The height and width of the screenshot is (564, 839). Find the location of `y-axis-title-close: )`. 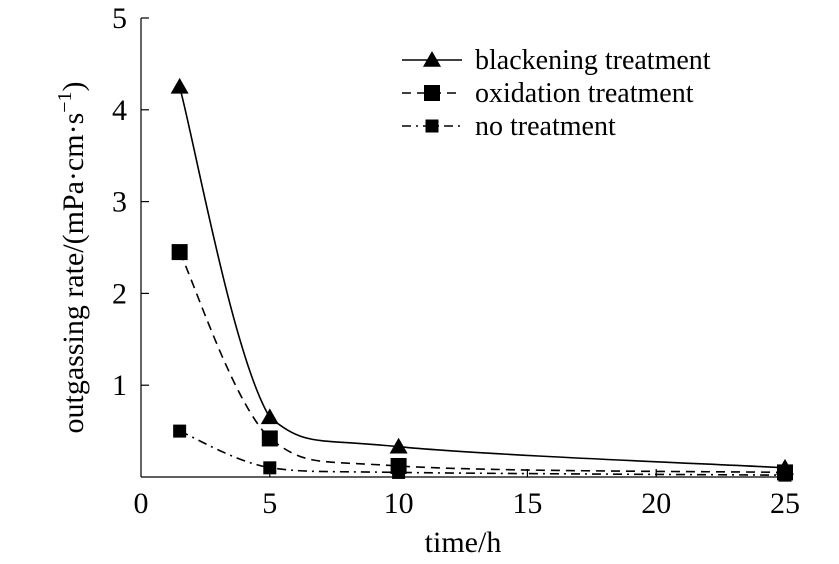

y-axis-title-close: ) is located at coordinates (73, 86).